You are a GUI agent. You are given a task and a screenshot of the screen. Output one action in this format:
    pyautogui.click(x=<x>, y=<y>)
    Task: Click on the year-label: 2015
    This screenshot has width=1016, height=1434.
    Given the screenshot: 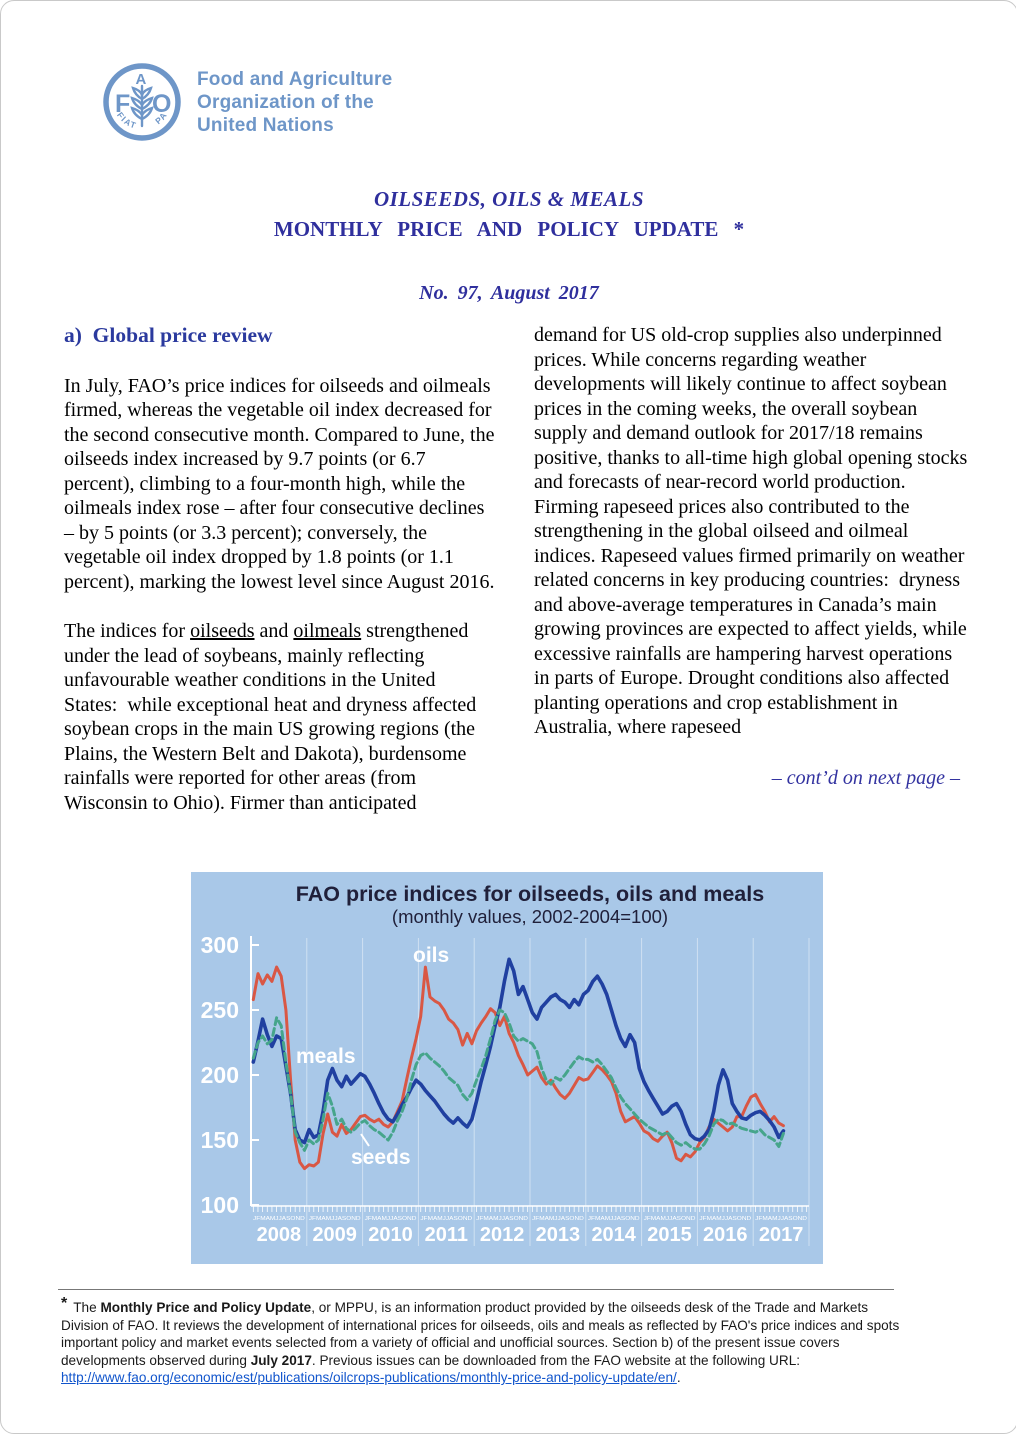 What is the action you would take?
    pyautogui.click(x=669, y=1235)
    